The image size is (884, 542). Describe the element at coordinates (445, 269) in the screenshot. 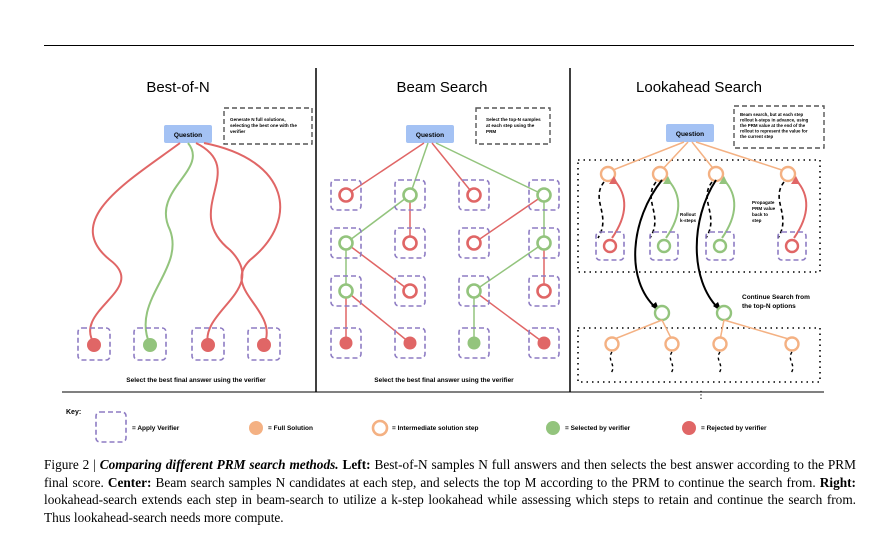

I see `beam-nodes` at that location.